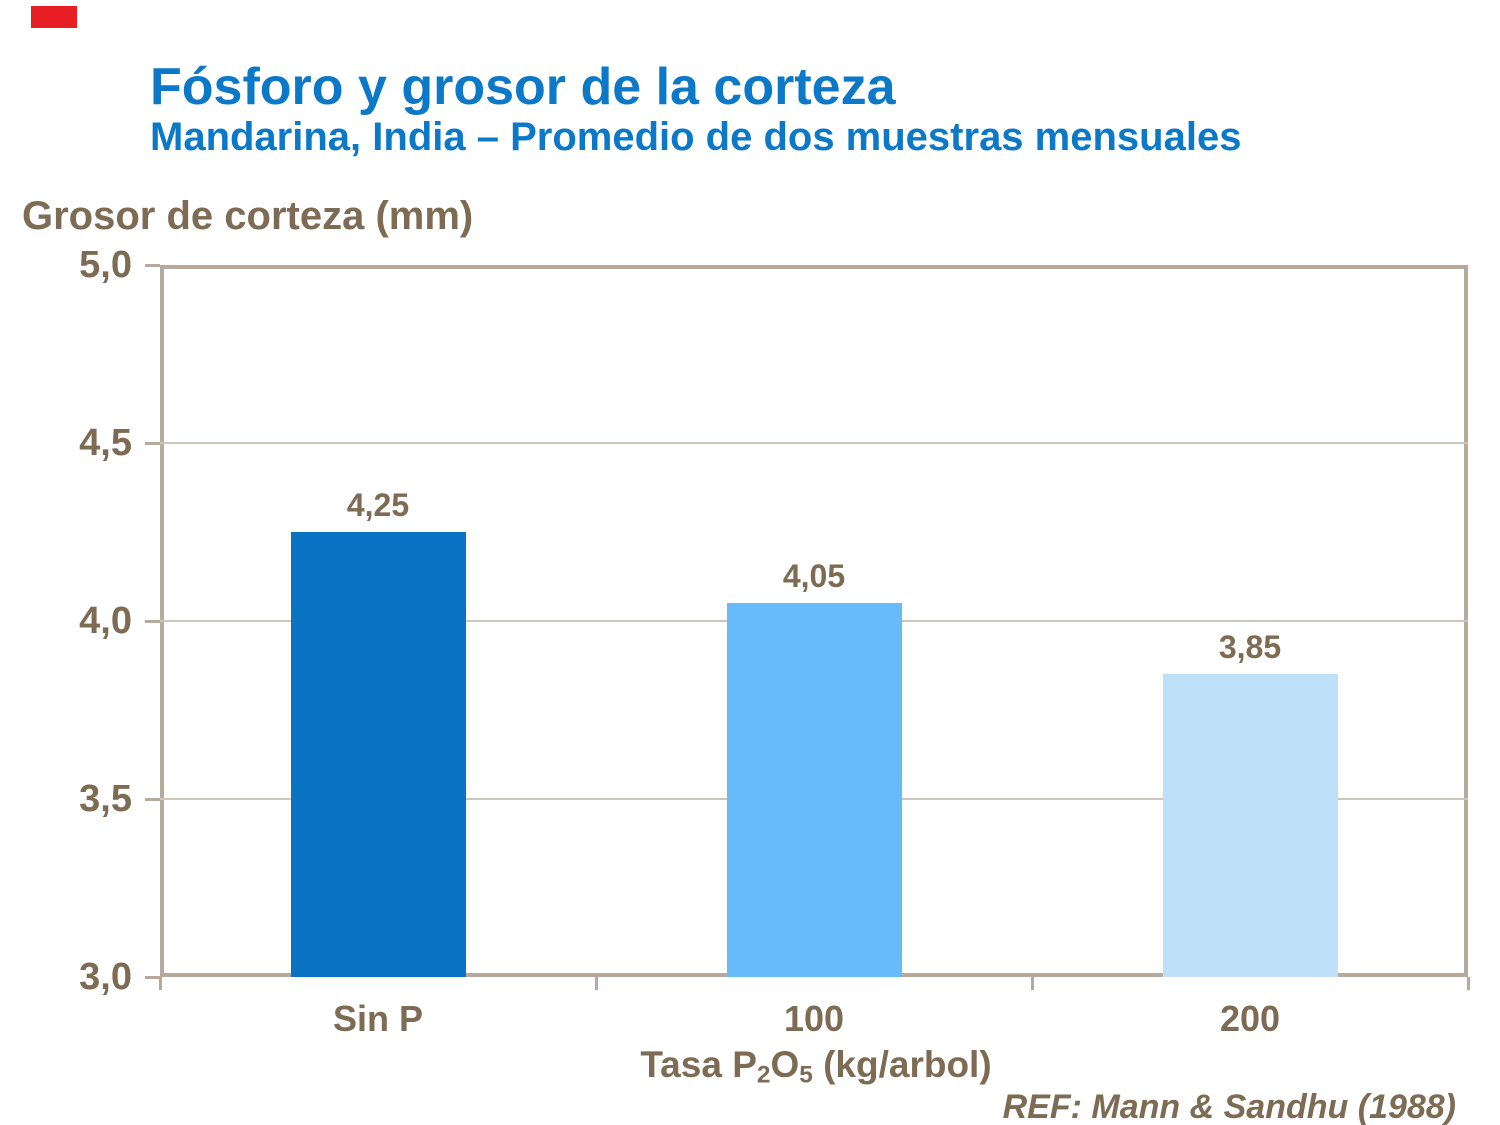 The height and width of the screenshot is (1125, 1500). Describe the element at coordinates (1250, 647) in the screenshot. I see `bar-value-label: 3,85` at that location.